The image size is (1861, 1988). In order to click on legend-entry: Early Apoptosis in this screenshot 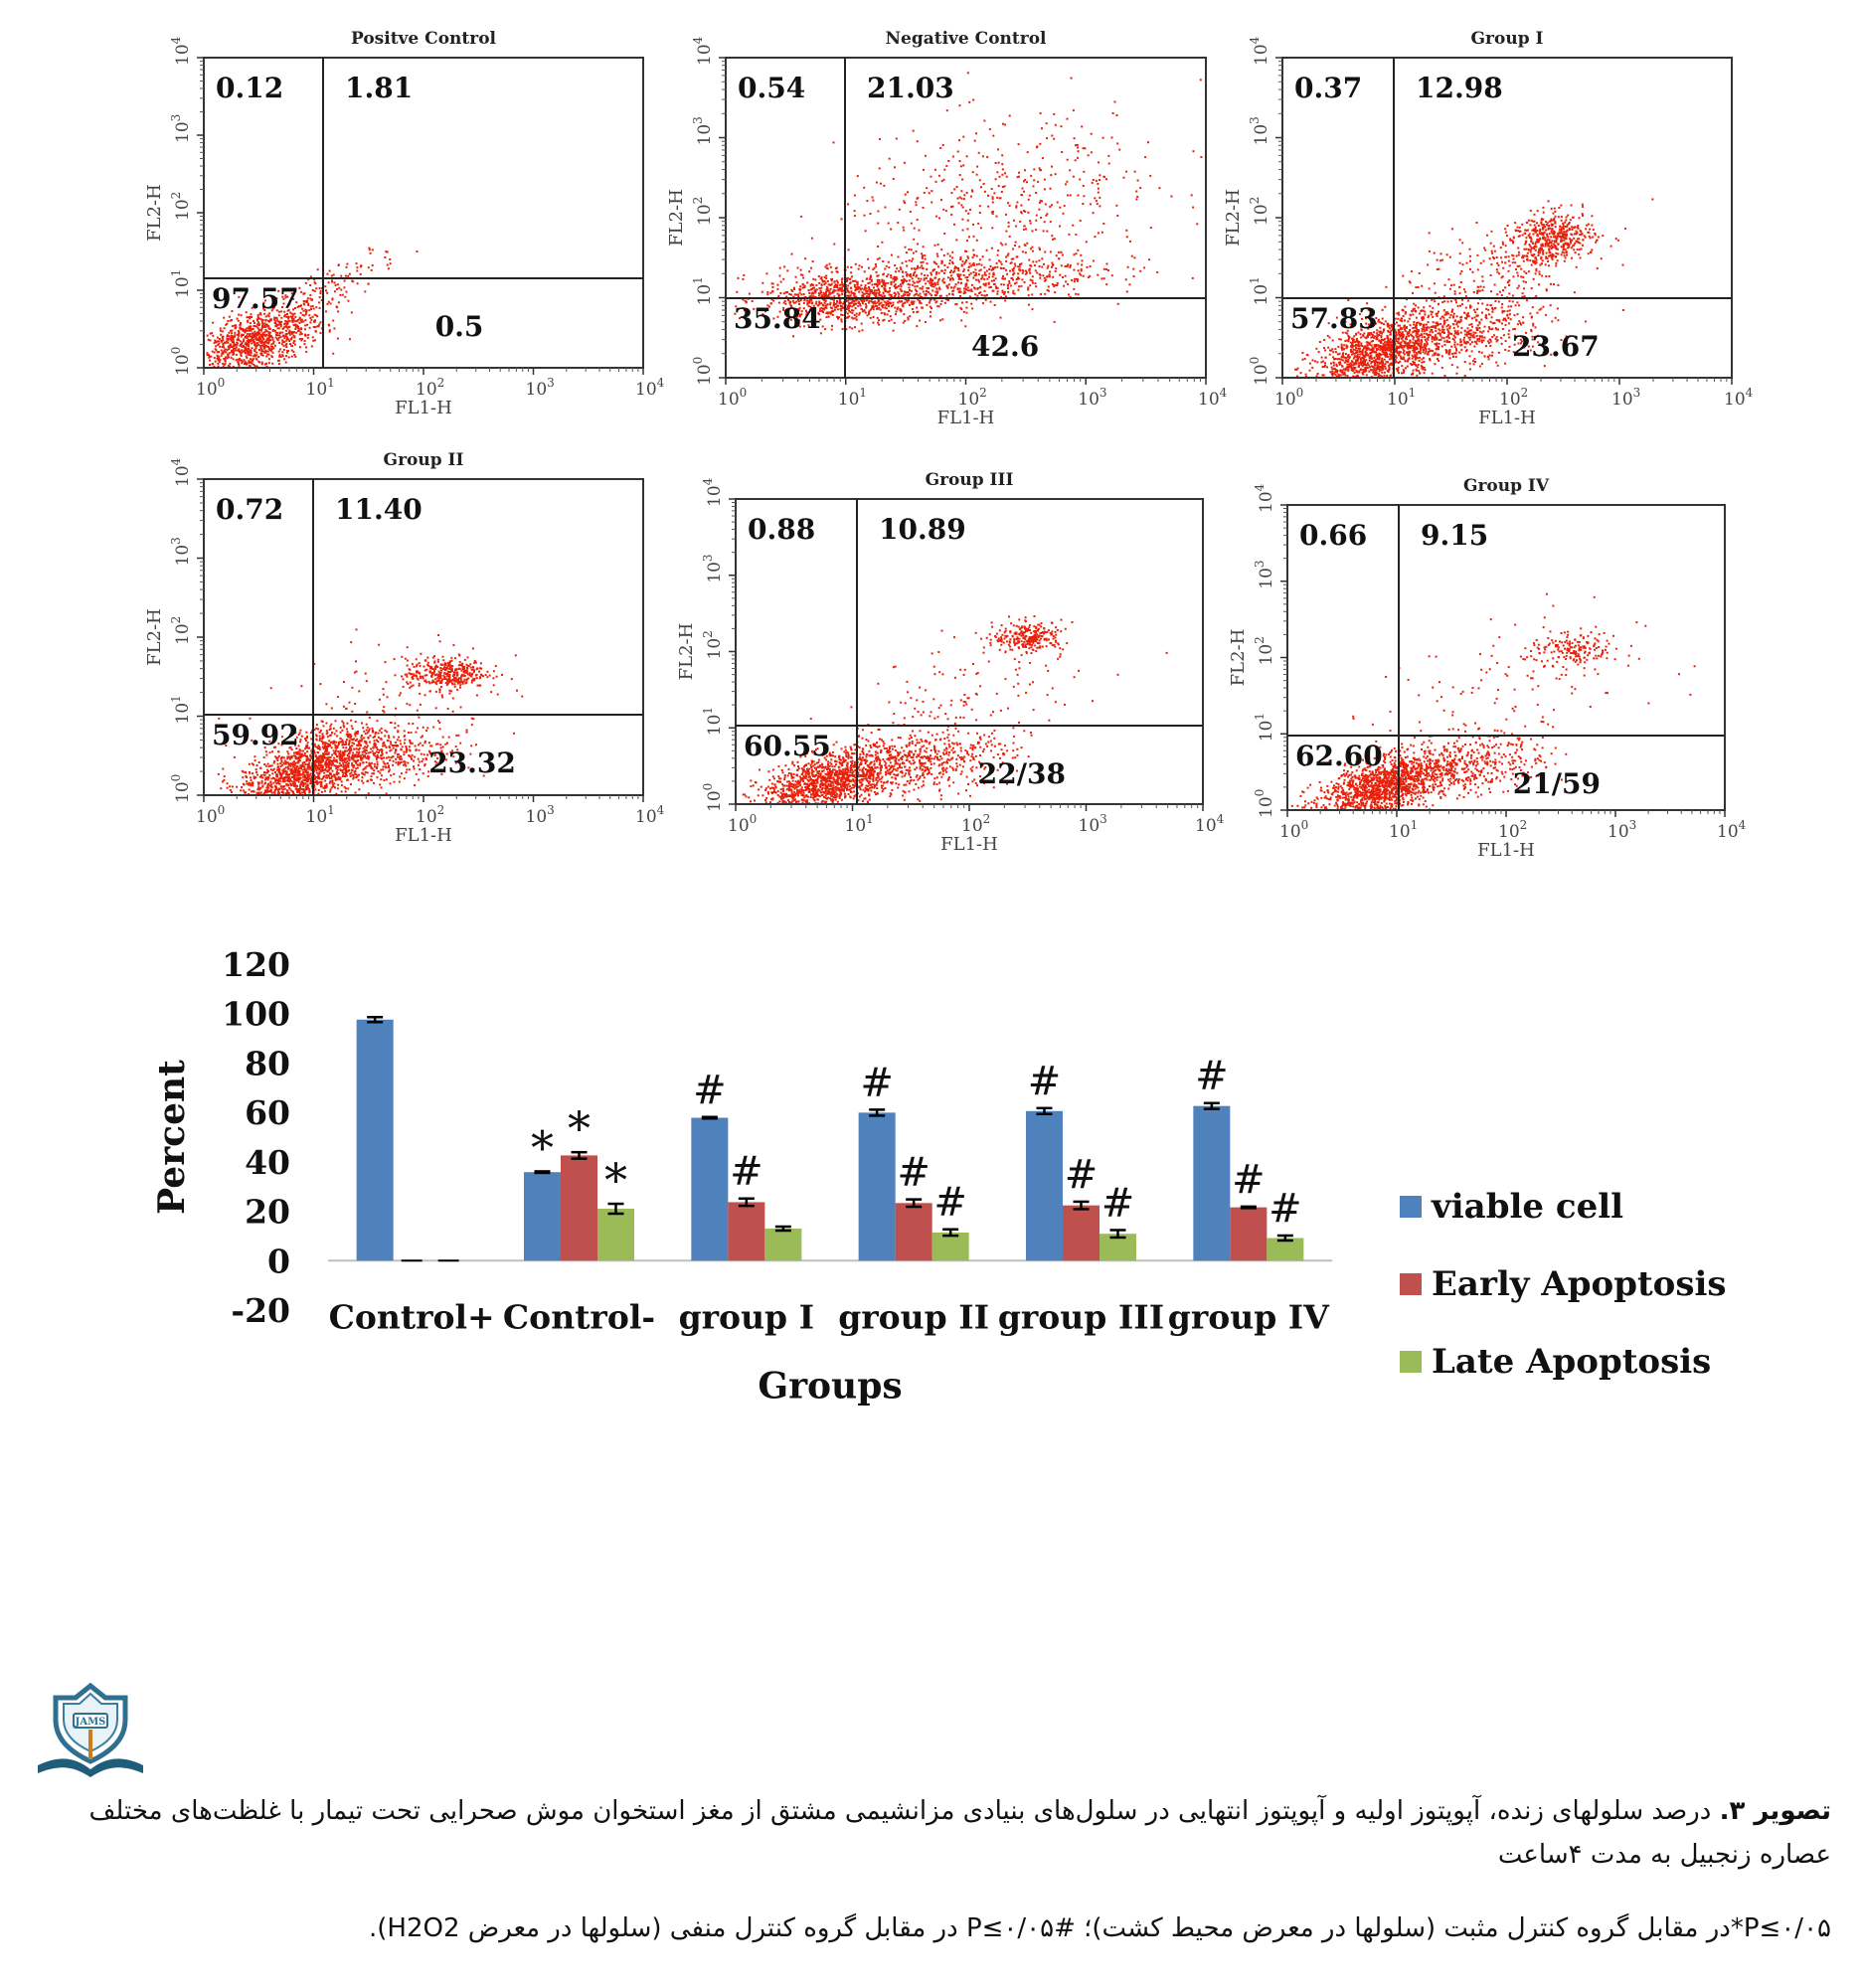, I will do `click(1579, 1284)`.